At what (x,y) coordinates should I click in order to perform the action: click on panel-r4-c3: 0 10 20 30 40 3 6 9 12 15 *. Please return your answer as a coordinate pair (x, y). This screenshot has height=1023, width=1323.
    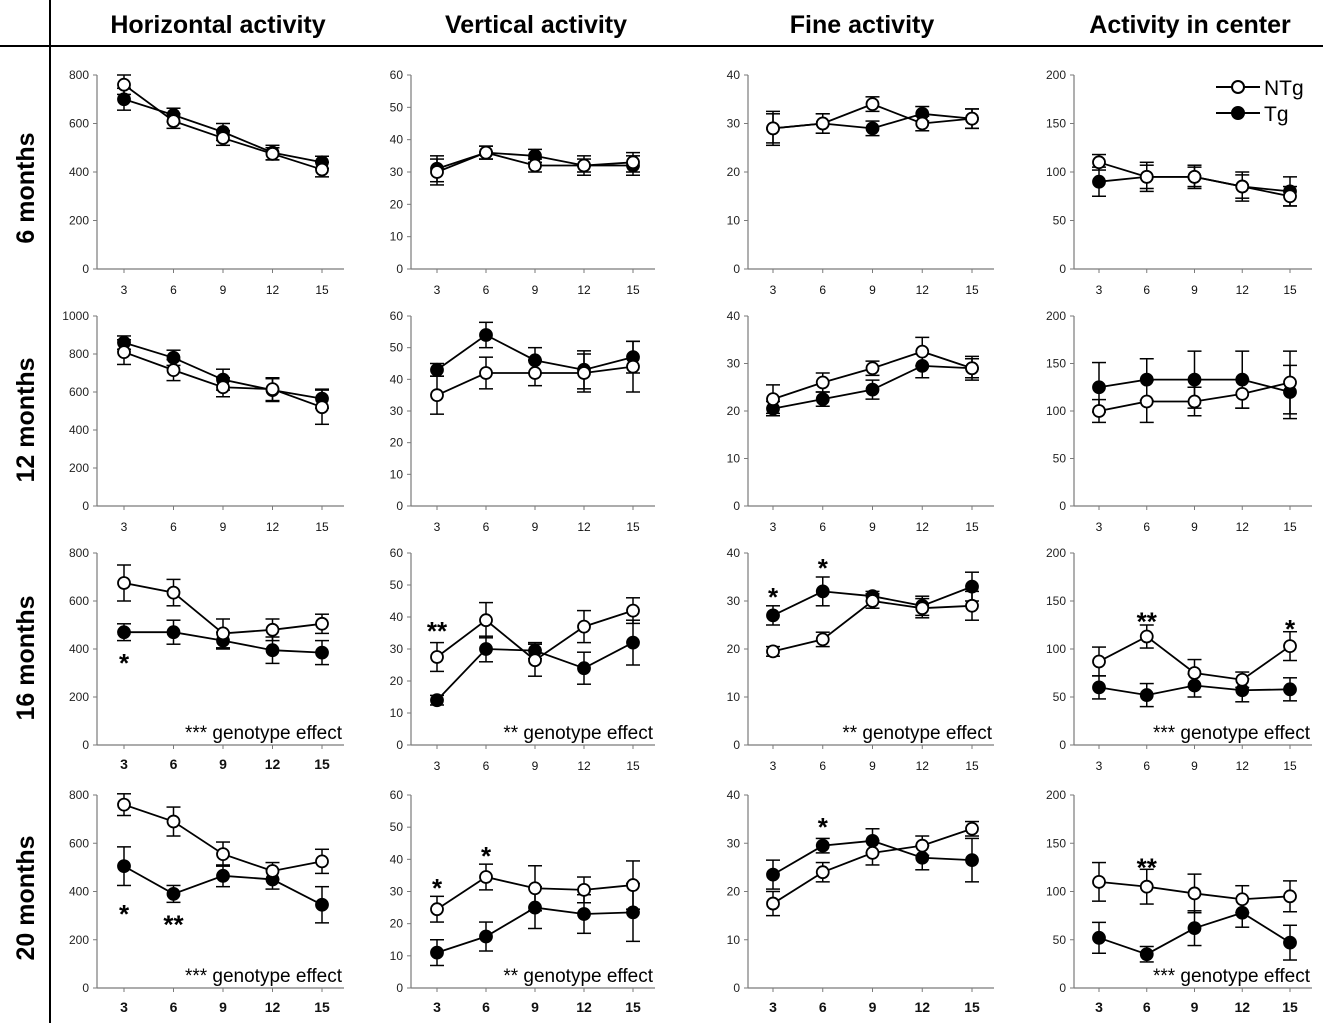
    Looking at the image, I should click on (860, 901).